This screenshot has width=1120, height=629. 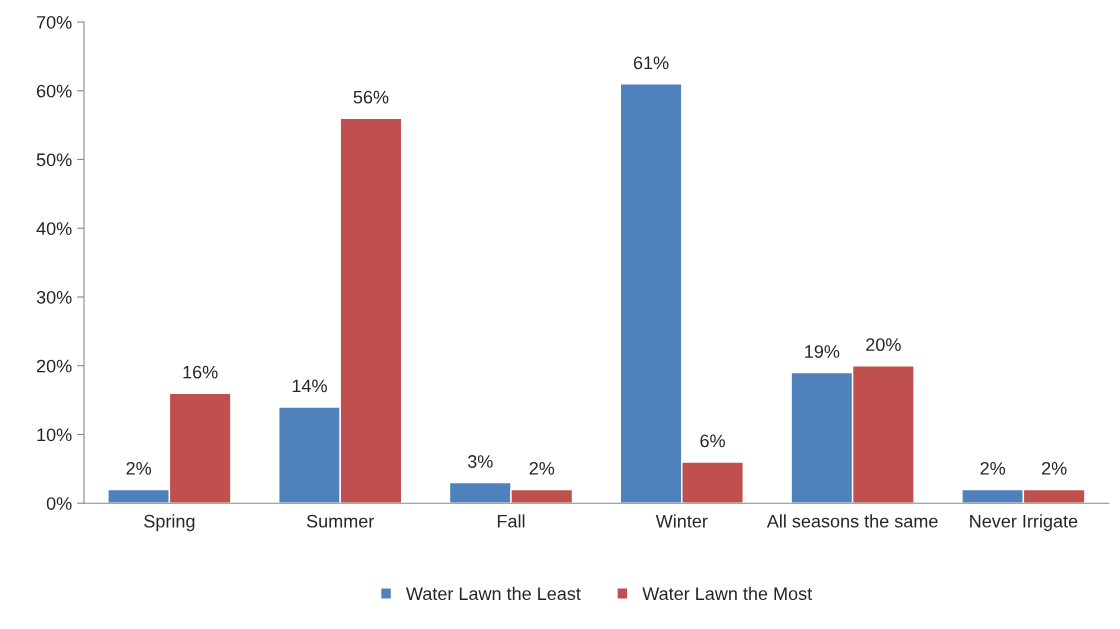 What do you see at coordinates (309, 386) in the screenshot?
I see `data-label: 14%` at bounding box center [309, 386].